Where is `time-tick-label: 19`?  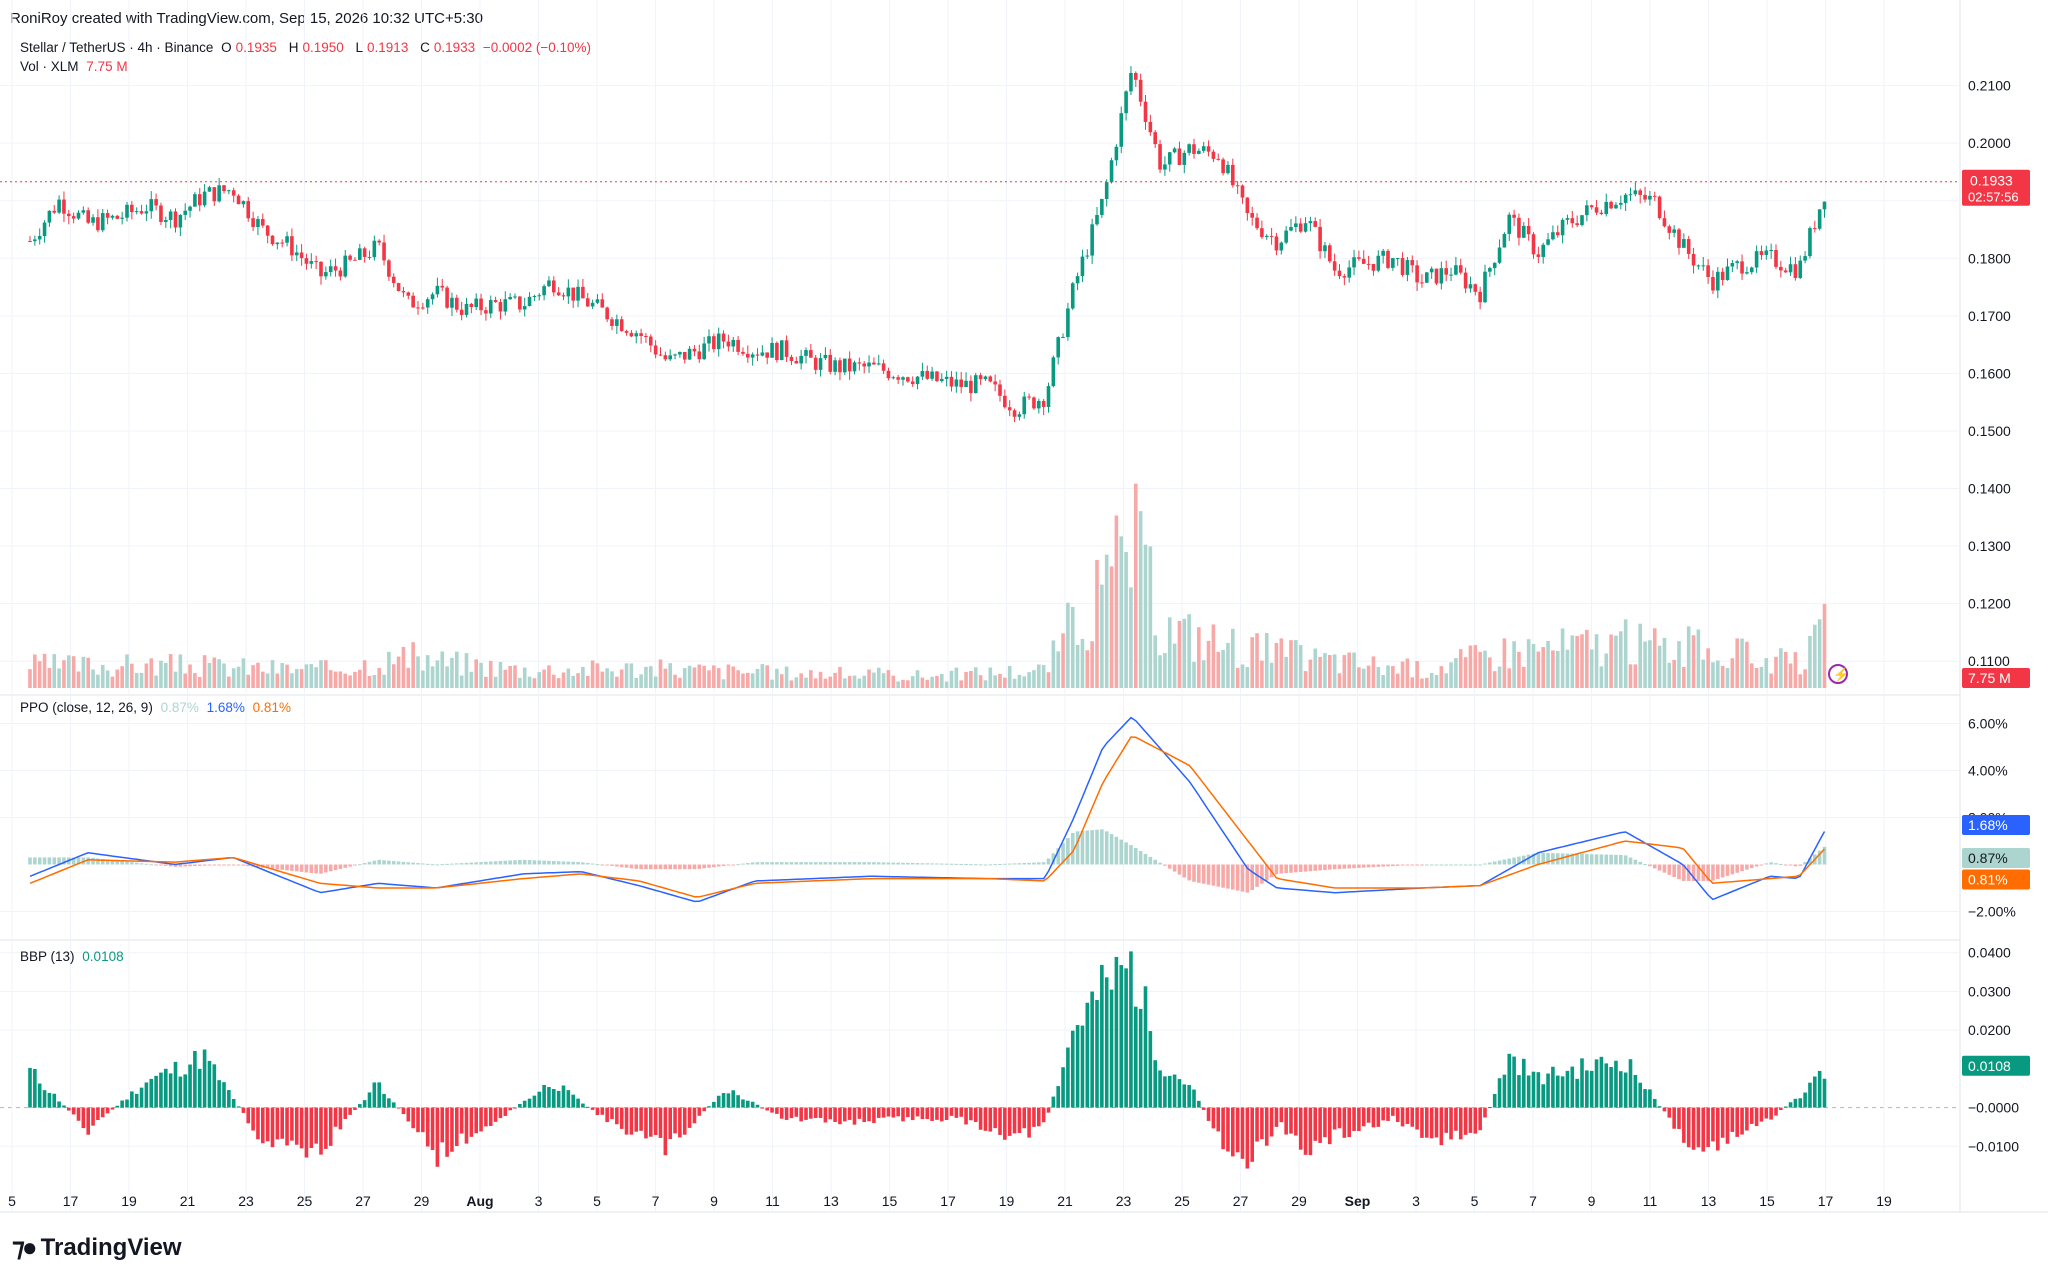 time-tick-label: 19 is located at coordinates (129, 1201).